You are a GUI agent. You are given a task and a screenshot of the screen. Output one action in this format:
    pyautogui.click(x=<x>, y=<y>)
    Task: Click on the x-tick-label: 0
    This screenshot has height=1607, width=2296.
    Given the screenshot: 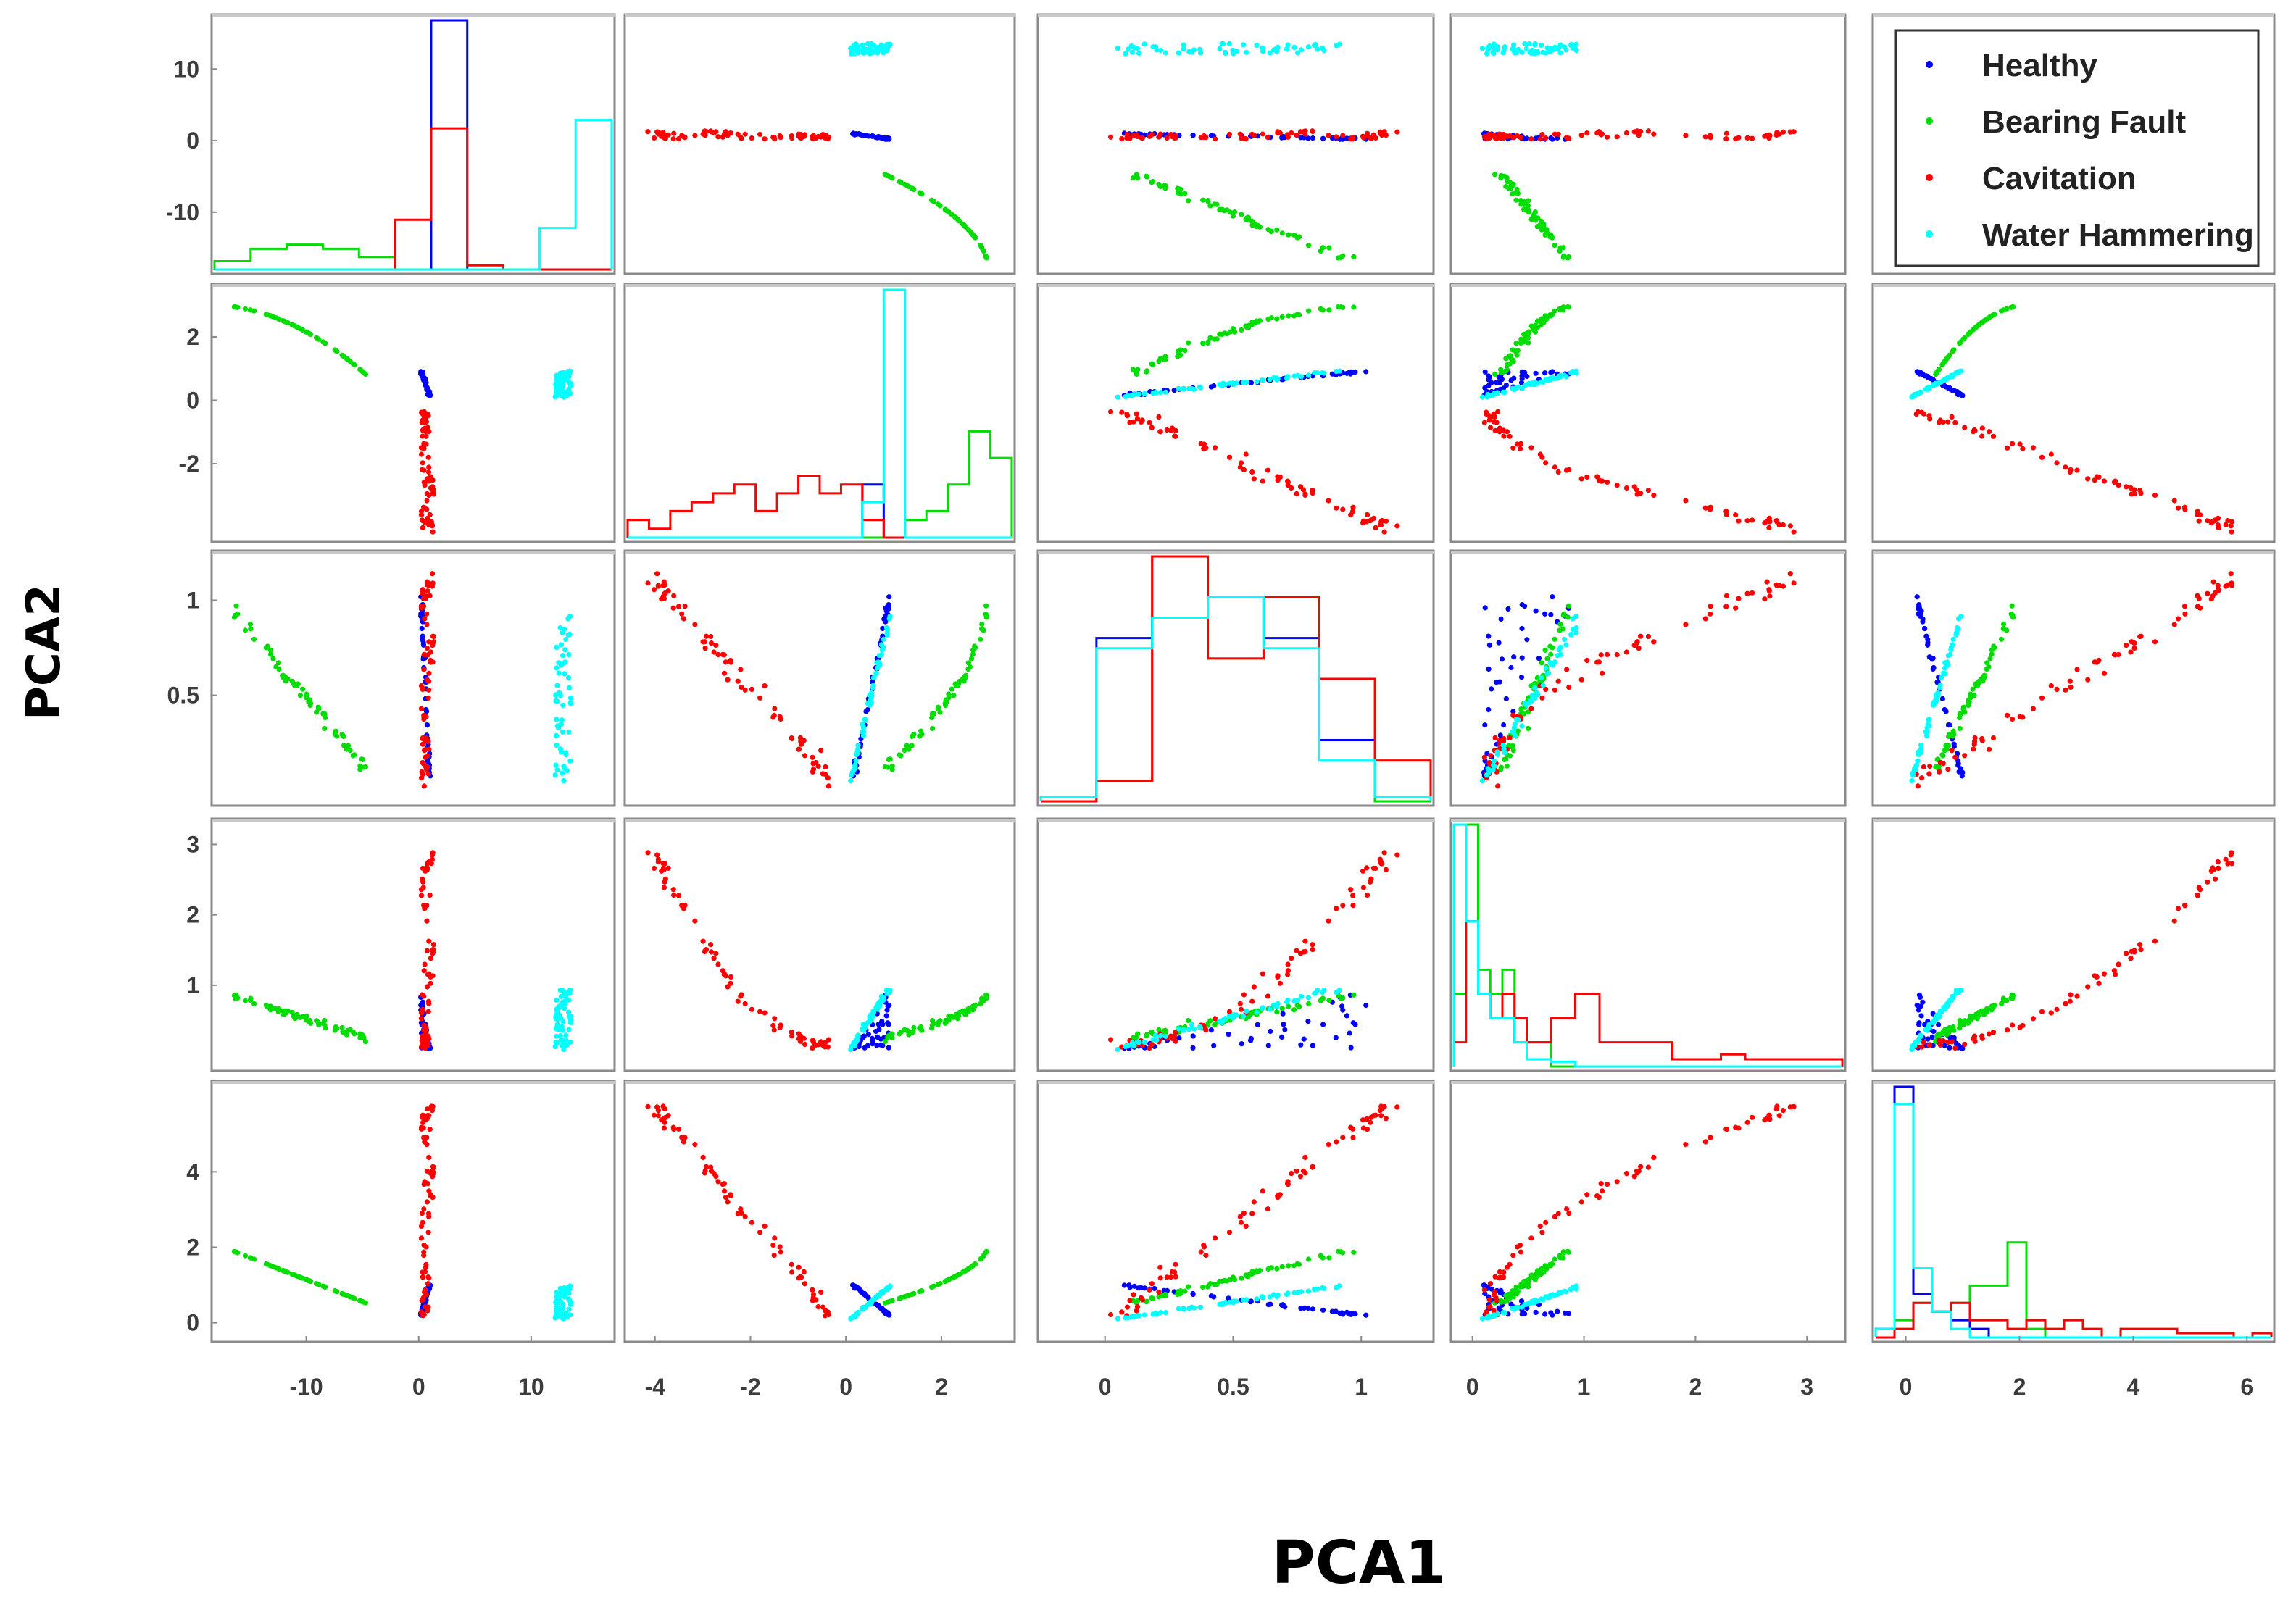 What is the action you would take?
    pyautogui.click(x=1472, y=1387)
    